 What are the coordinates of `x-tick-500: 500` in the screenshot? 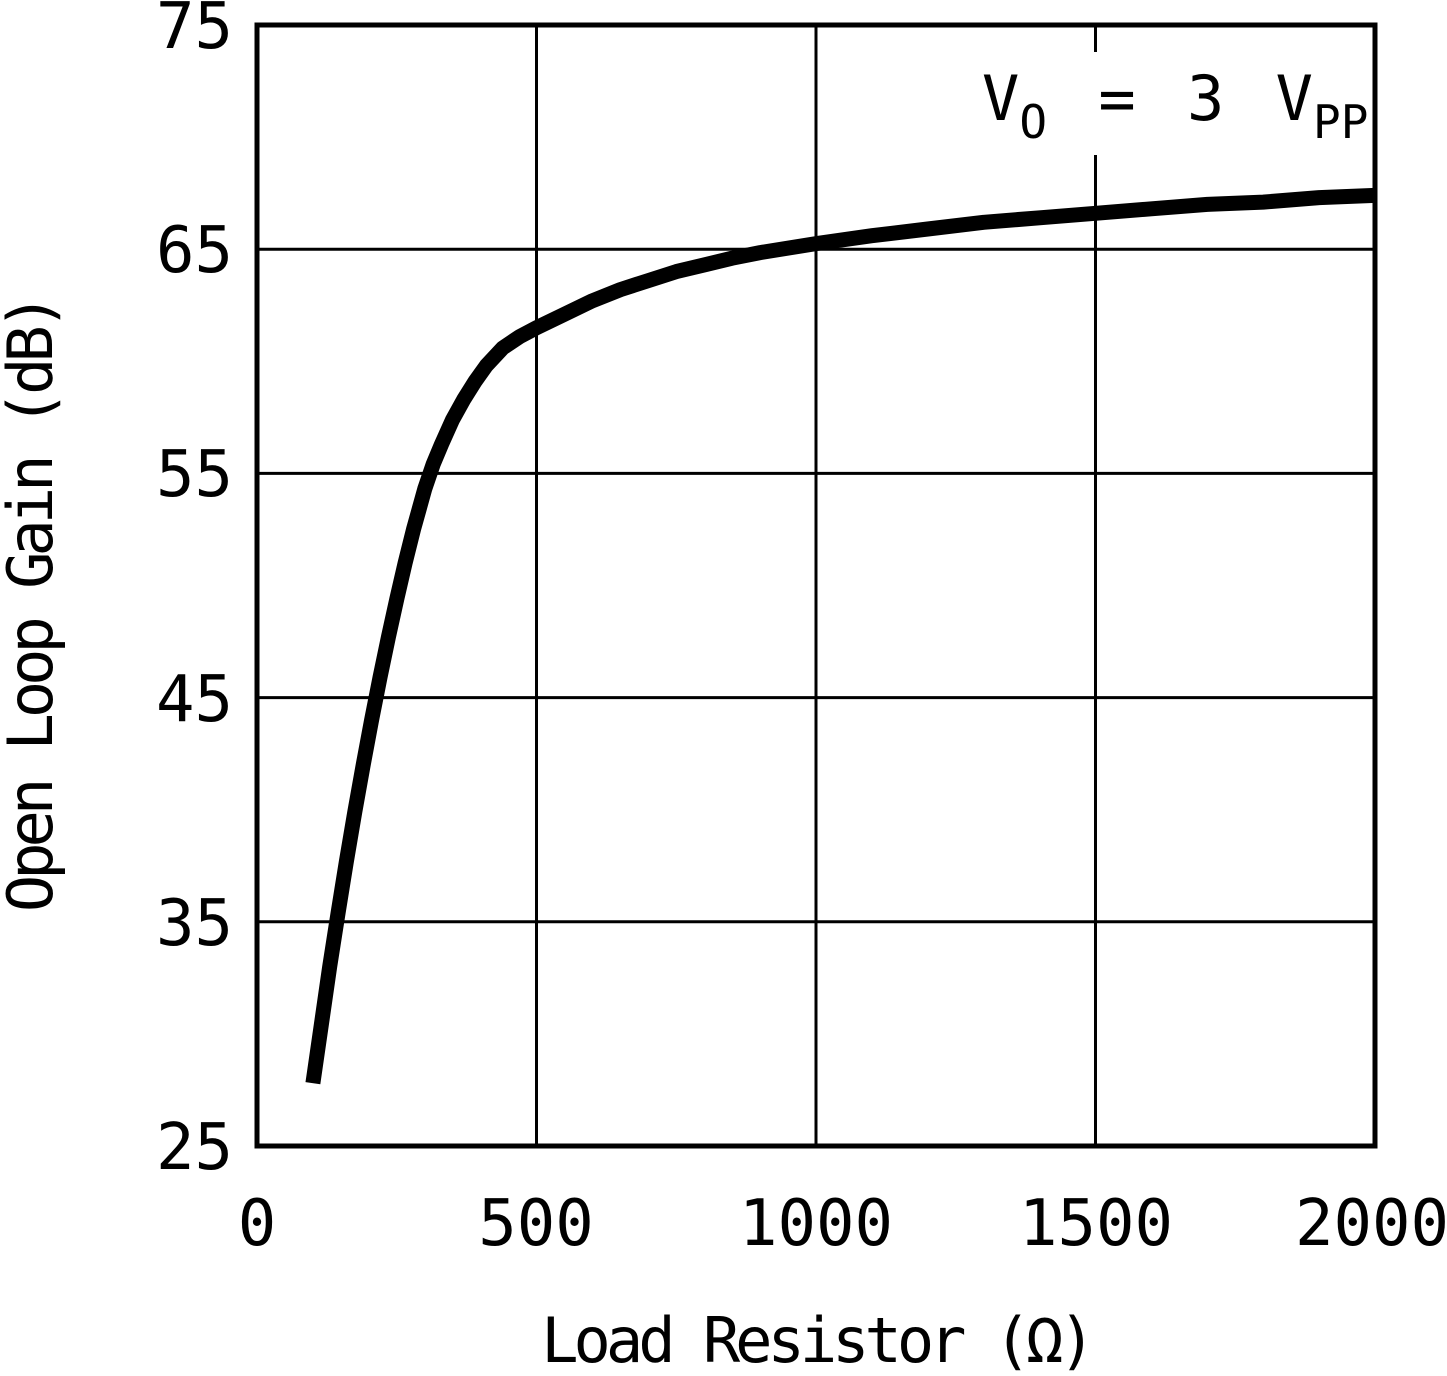 It's located at (536, 1224).